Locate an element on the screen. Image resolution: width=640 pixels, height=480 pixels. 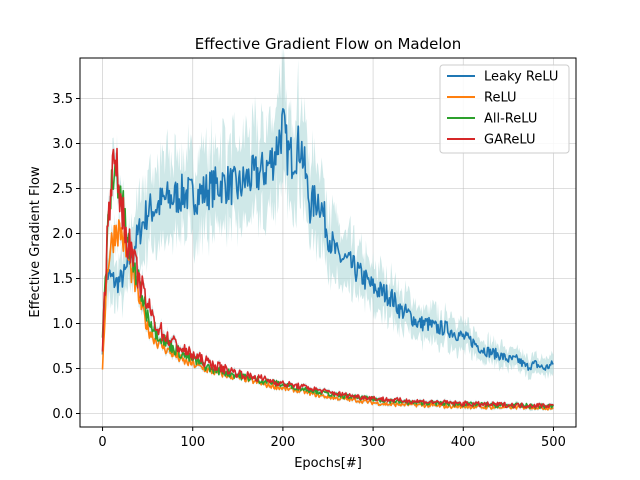
legend-label: ReLU is located at coordinates (500, 98).